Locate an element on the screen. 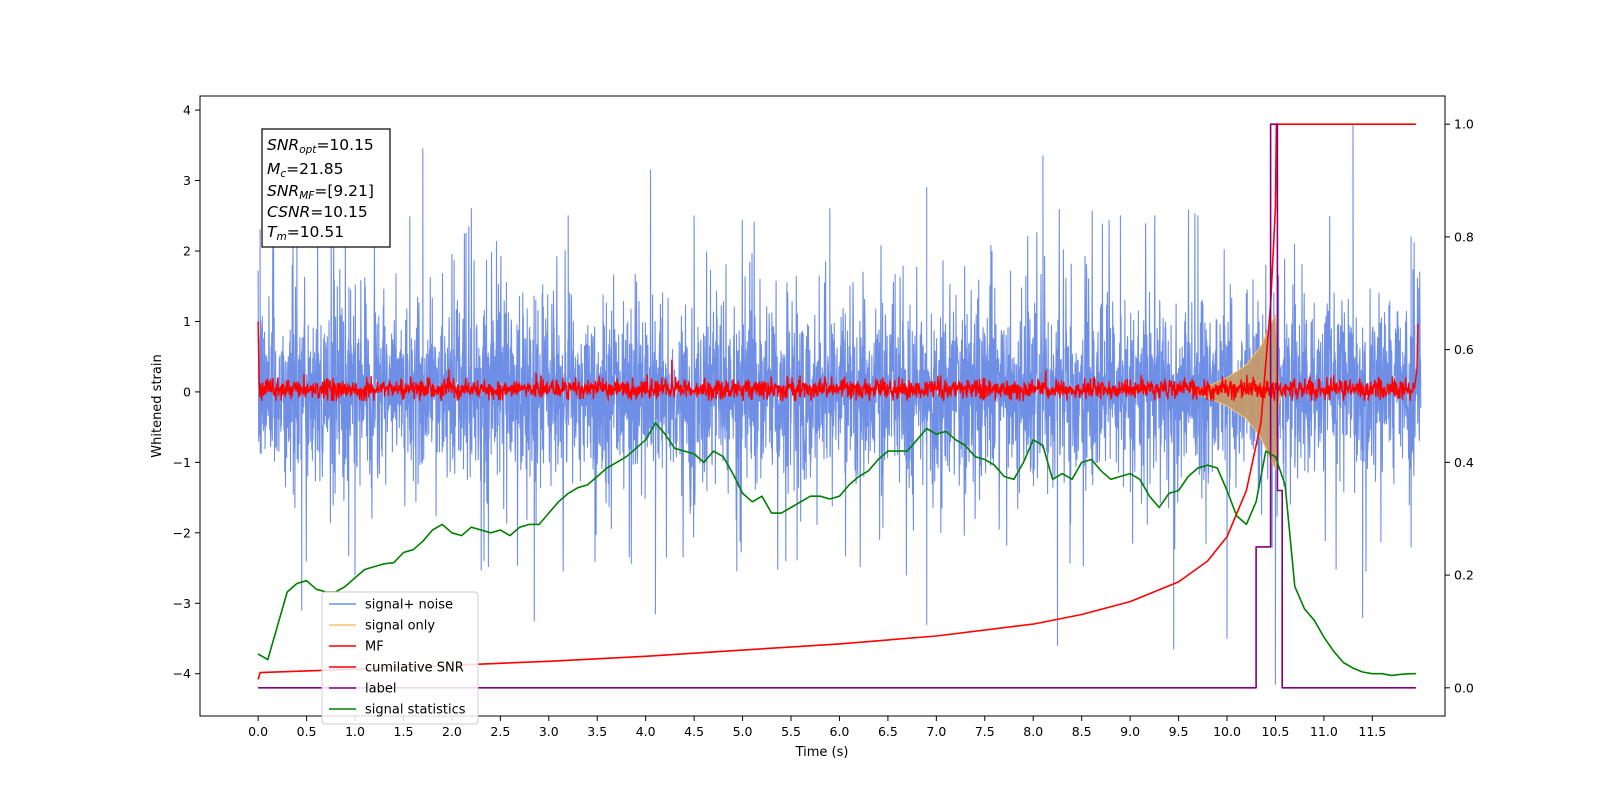  x-tick-label: 5.0 is located at coordinates (743, 731).